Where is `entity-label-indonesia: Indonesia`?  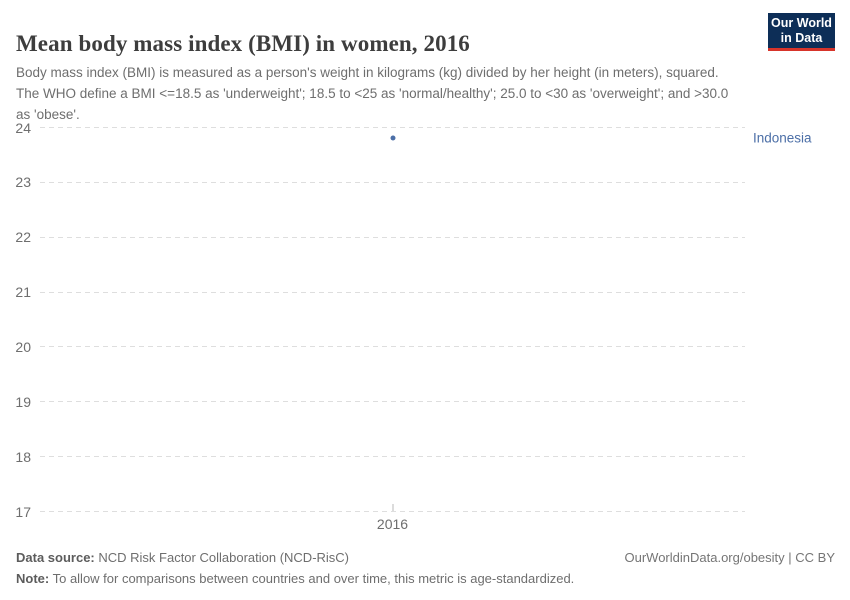 entity-label-indonesia: Indonesia is located at coordinates (782, 138).